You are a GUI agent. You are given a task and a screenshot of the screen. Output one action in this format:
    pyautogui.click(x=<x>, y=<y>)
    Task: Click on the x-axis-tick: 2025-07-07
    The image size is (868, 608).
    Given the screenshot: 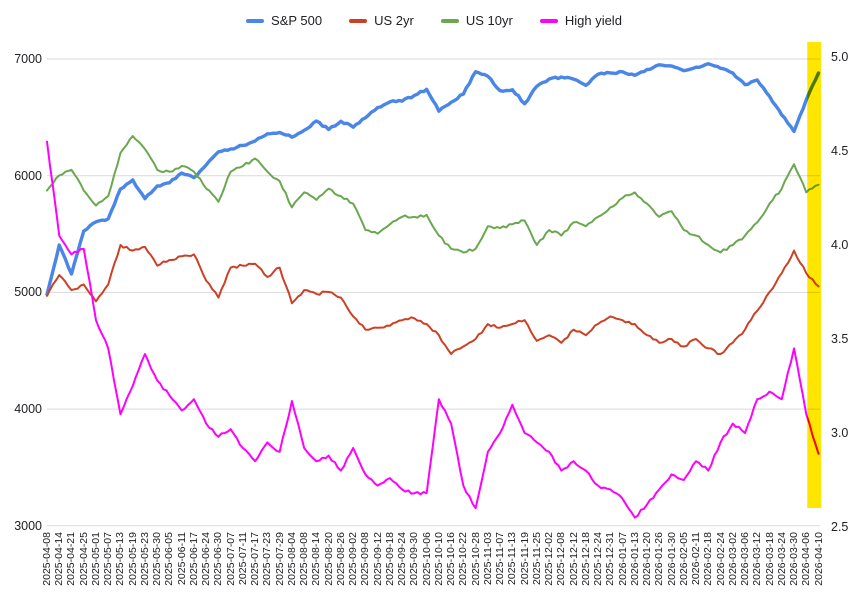 What is the action you would take?
    pyautogui.click(x=230, y=559)
    